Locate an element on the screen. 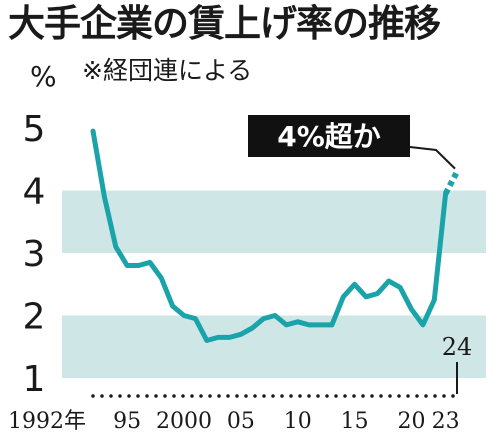 This screenshot has height=444, width=500. y-axis-unit: % is located at coordinates (43, 76).